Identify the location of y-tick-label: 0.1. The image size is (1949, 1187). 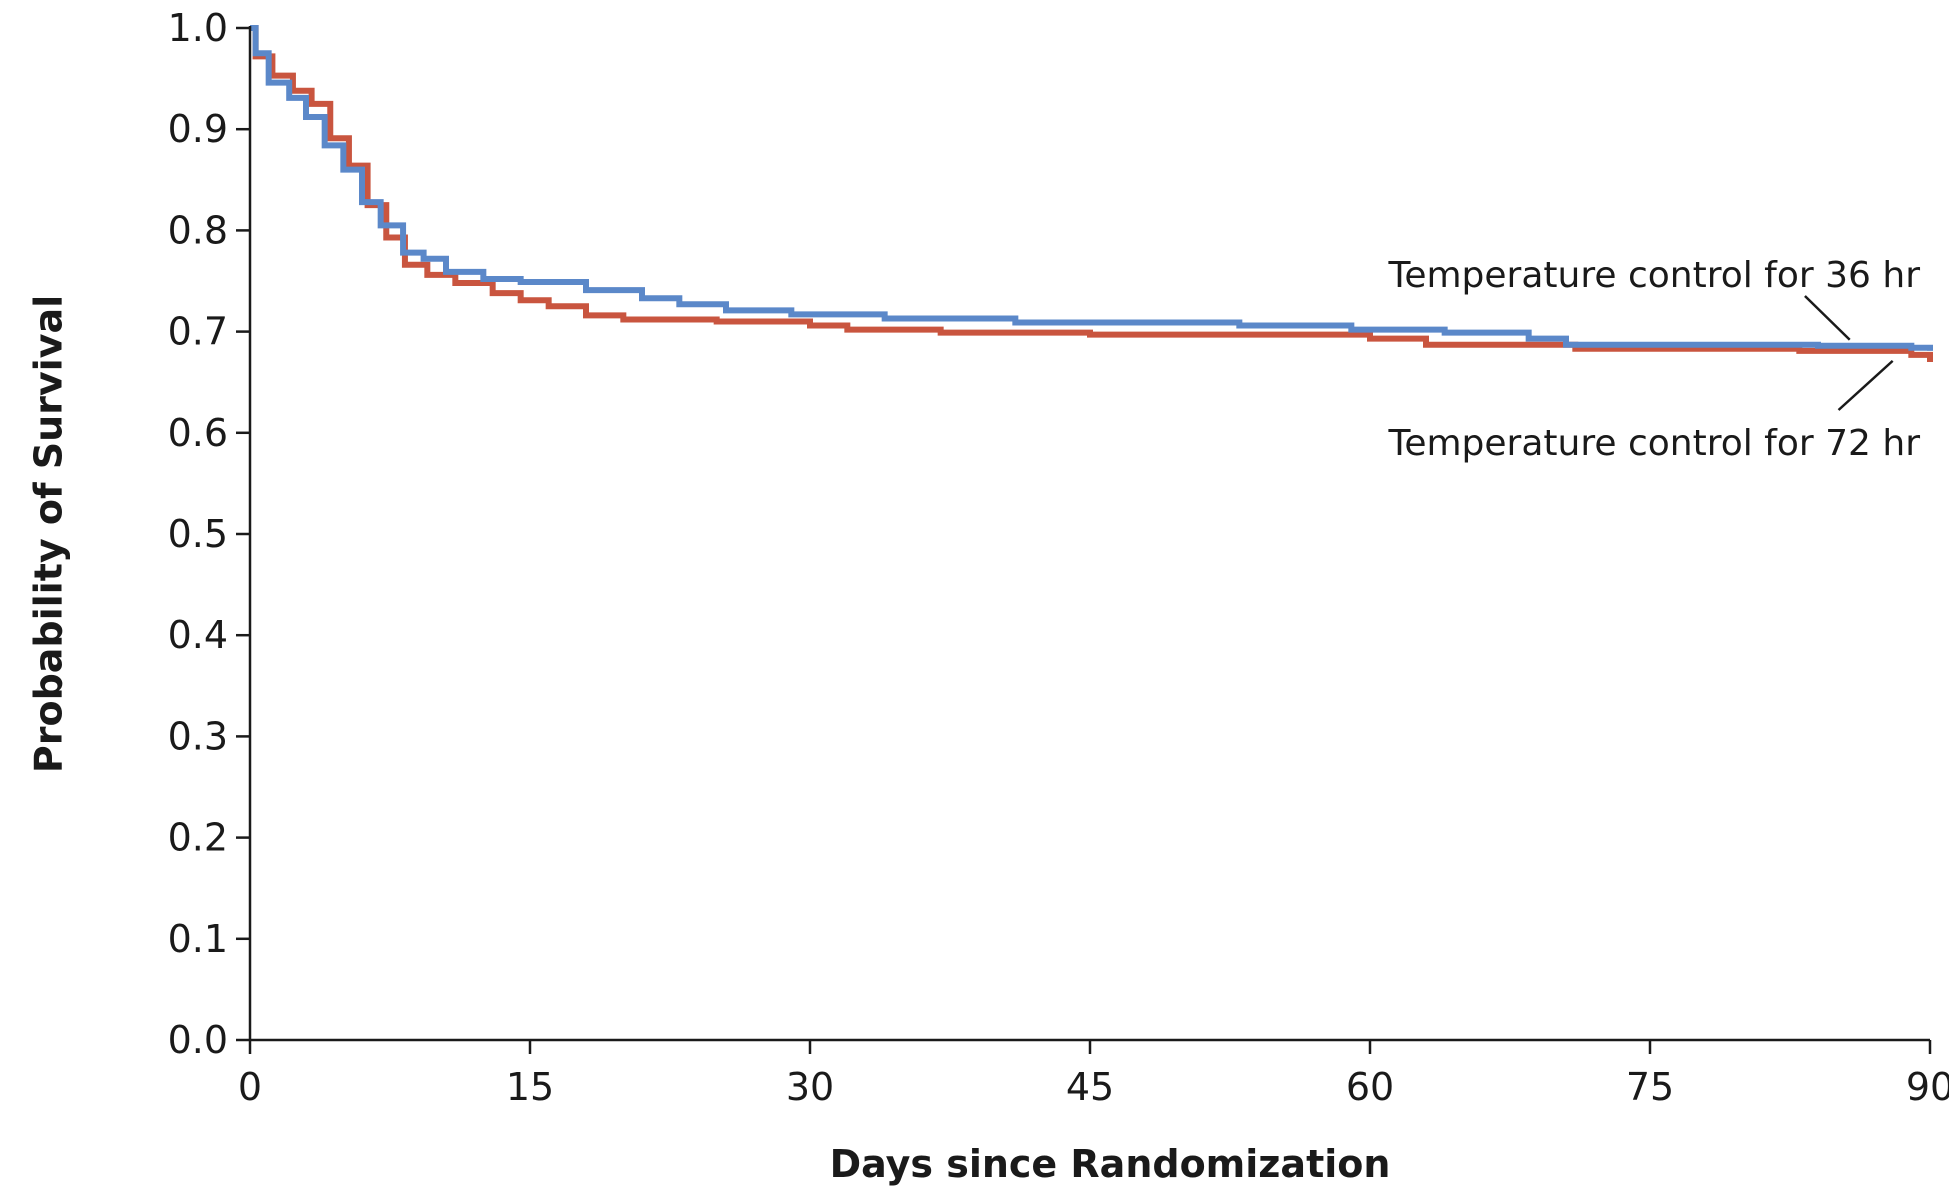
(198, 939).